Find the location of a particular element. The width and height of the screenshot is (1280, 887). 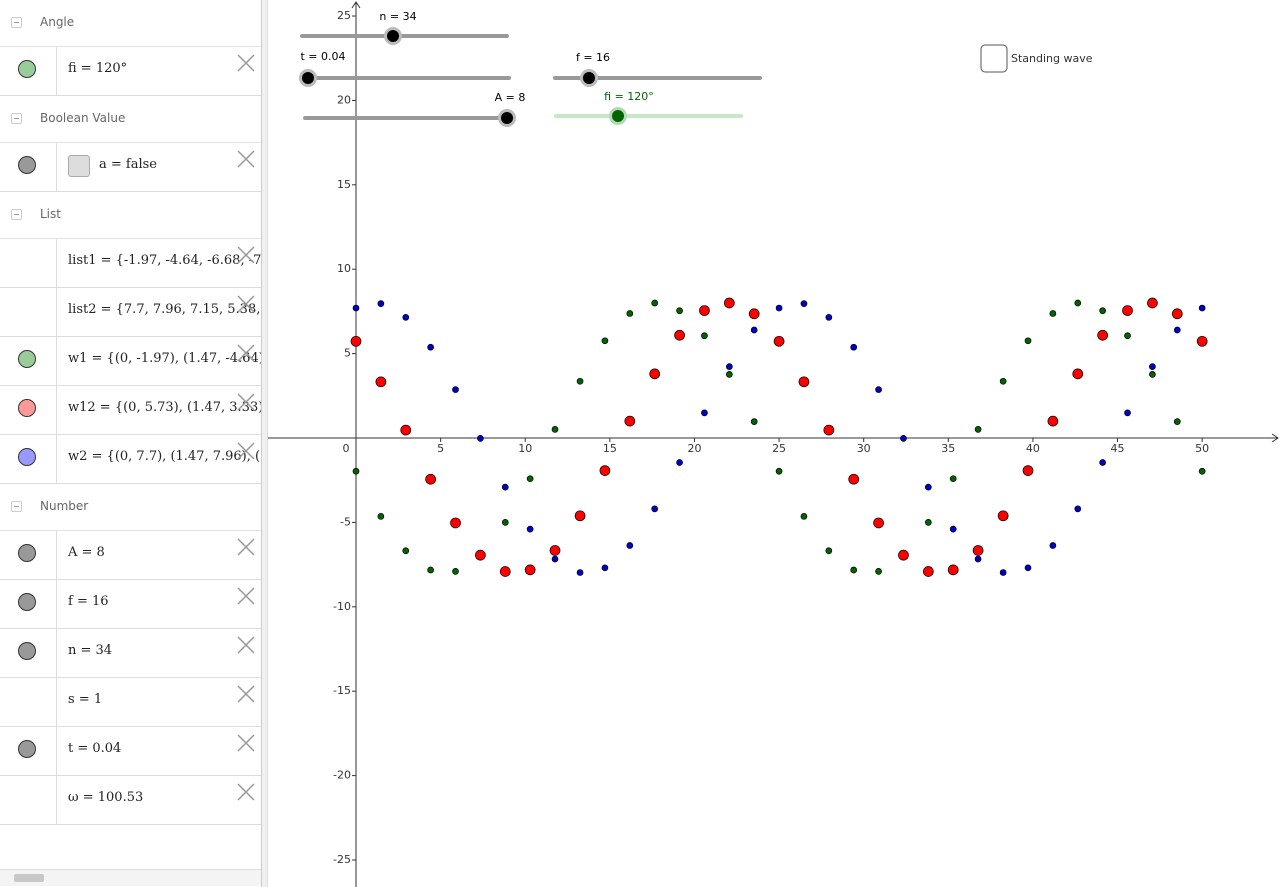

group-header: Boolean Value is located at coordinates (130, 119).